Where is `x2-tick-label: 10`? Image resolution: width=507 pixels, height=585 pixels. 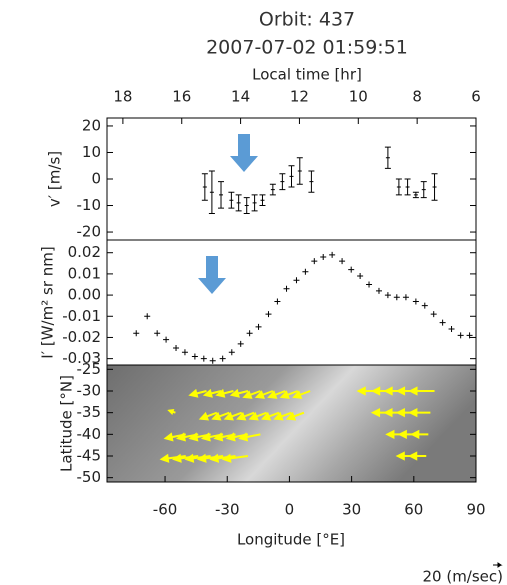
x2-tick-label: 10 is located at coordinates (358, 97).